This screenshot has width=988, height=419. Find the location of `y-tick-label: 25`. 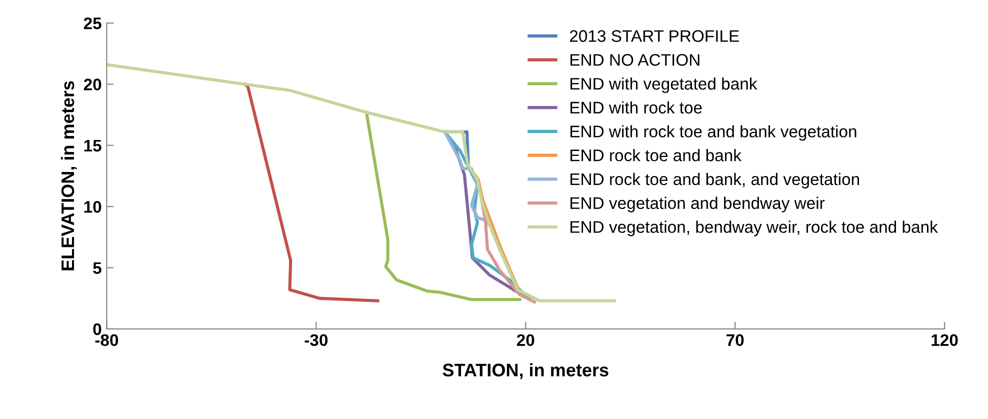

y-tick-label: 25 is located at coordinates (93, 23).